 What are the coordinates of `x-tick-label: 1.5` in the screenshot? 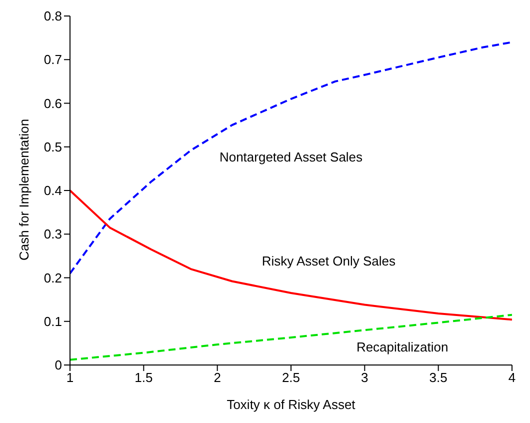 It's located at (143, 378).